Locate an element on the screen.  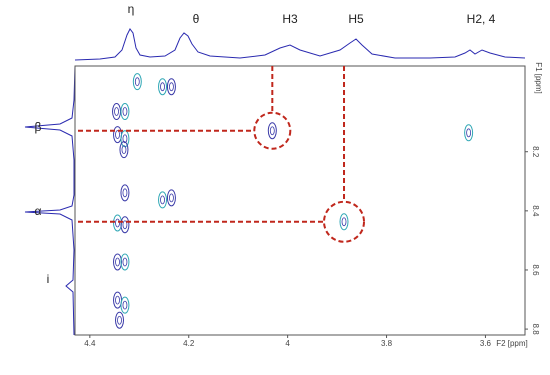
peak-label: η is located at coordinates (131, 9).